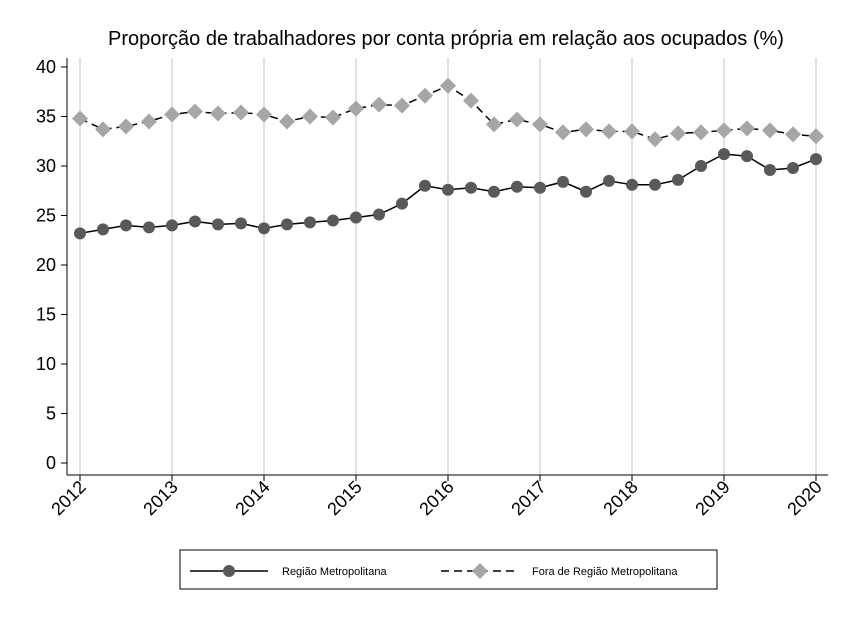  What do you see at coordinates (528, 498) in the screenshot?
I see `x-tick-label: 2017` at bounding box center [528, 498].